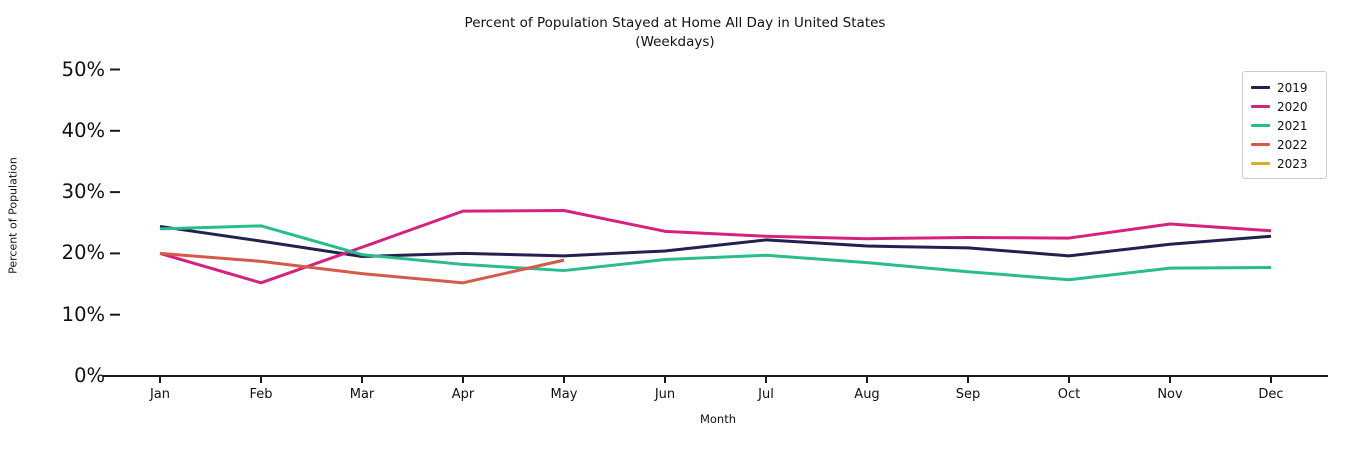 This screenshot has width=1350, height=450. I want to click on x-tick-label: Aug, so click(867, 394).